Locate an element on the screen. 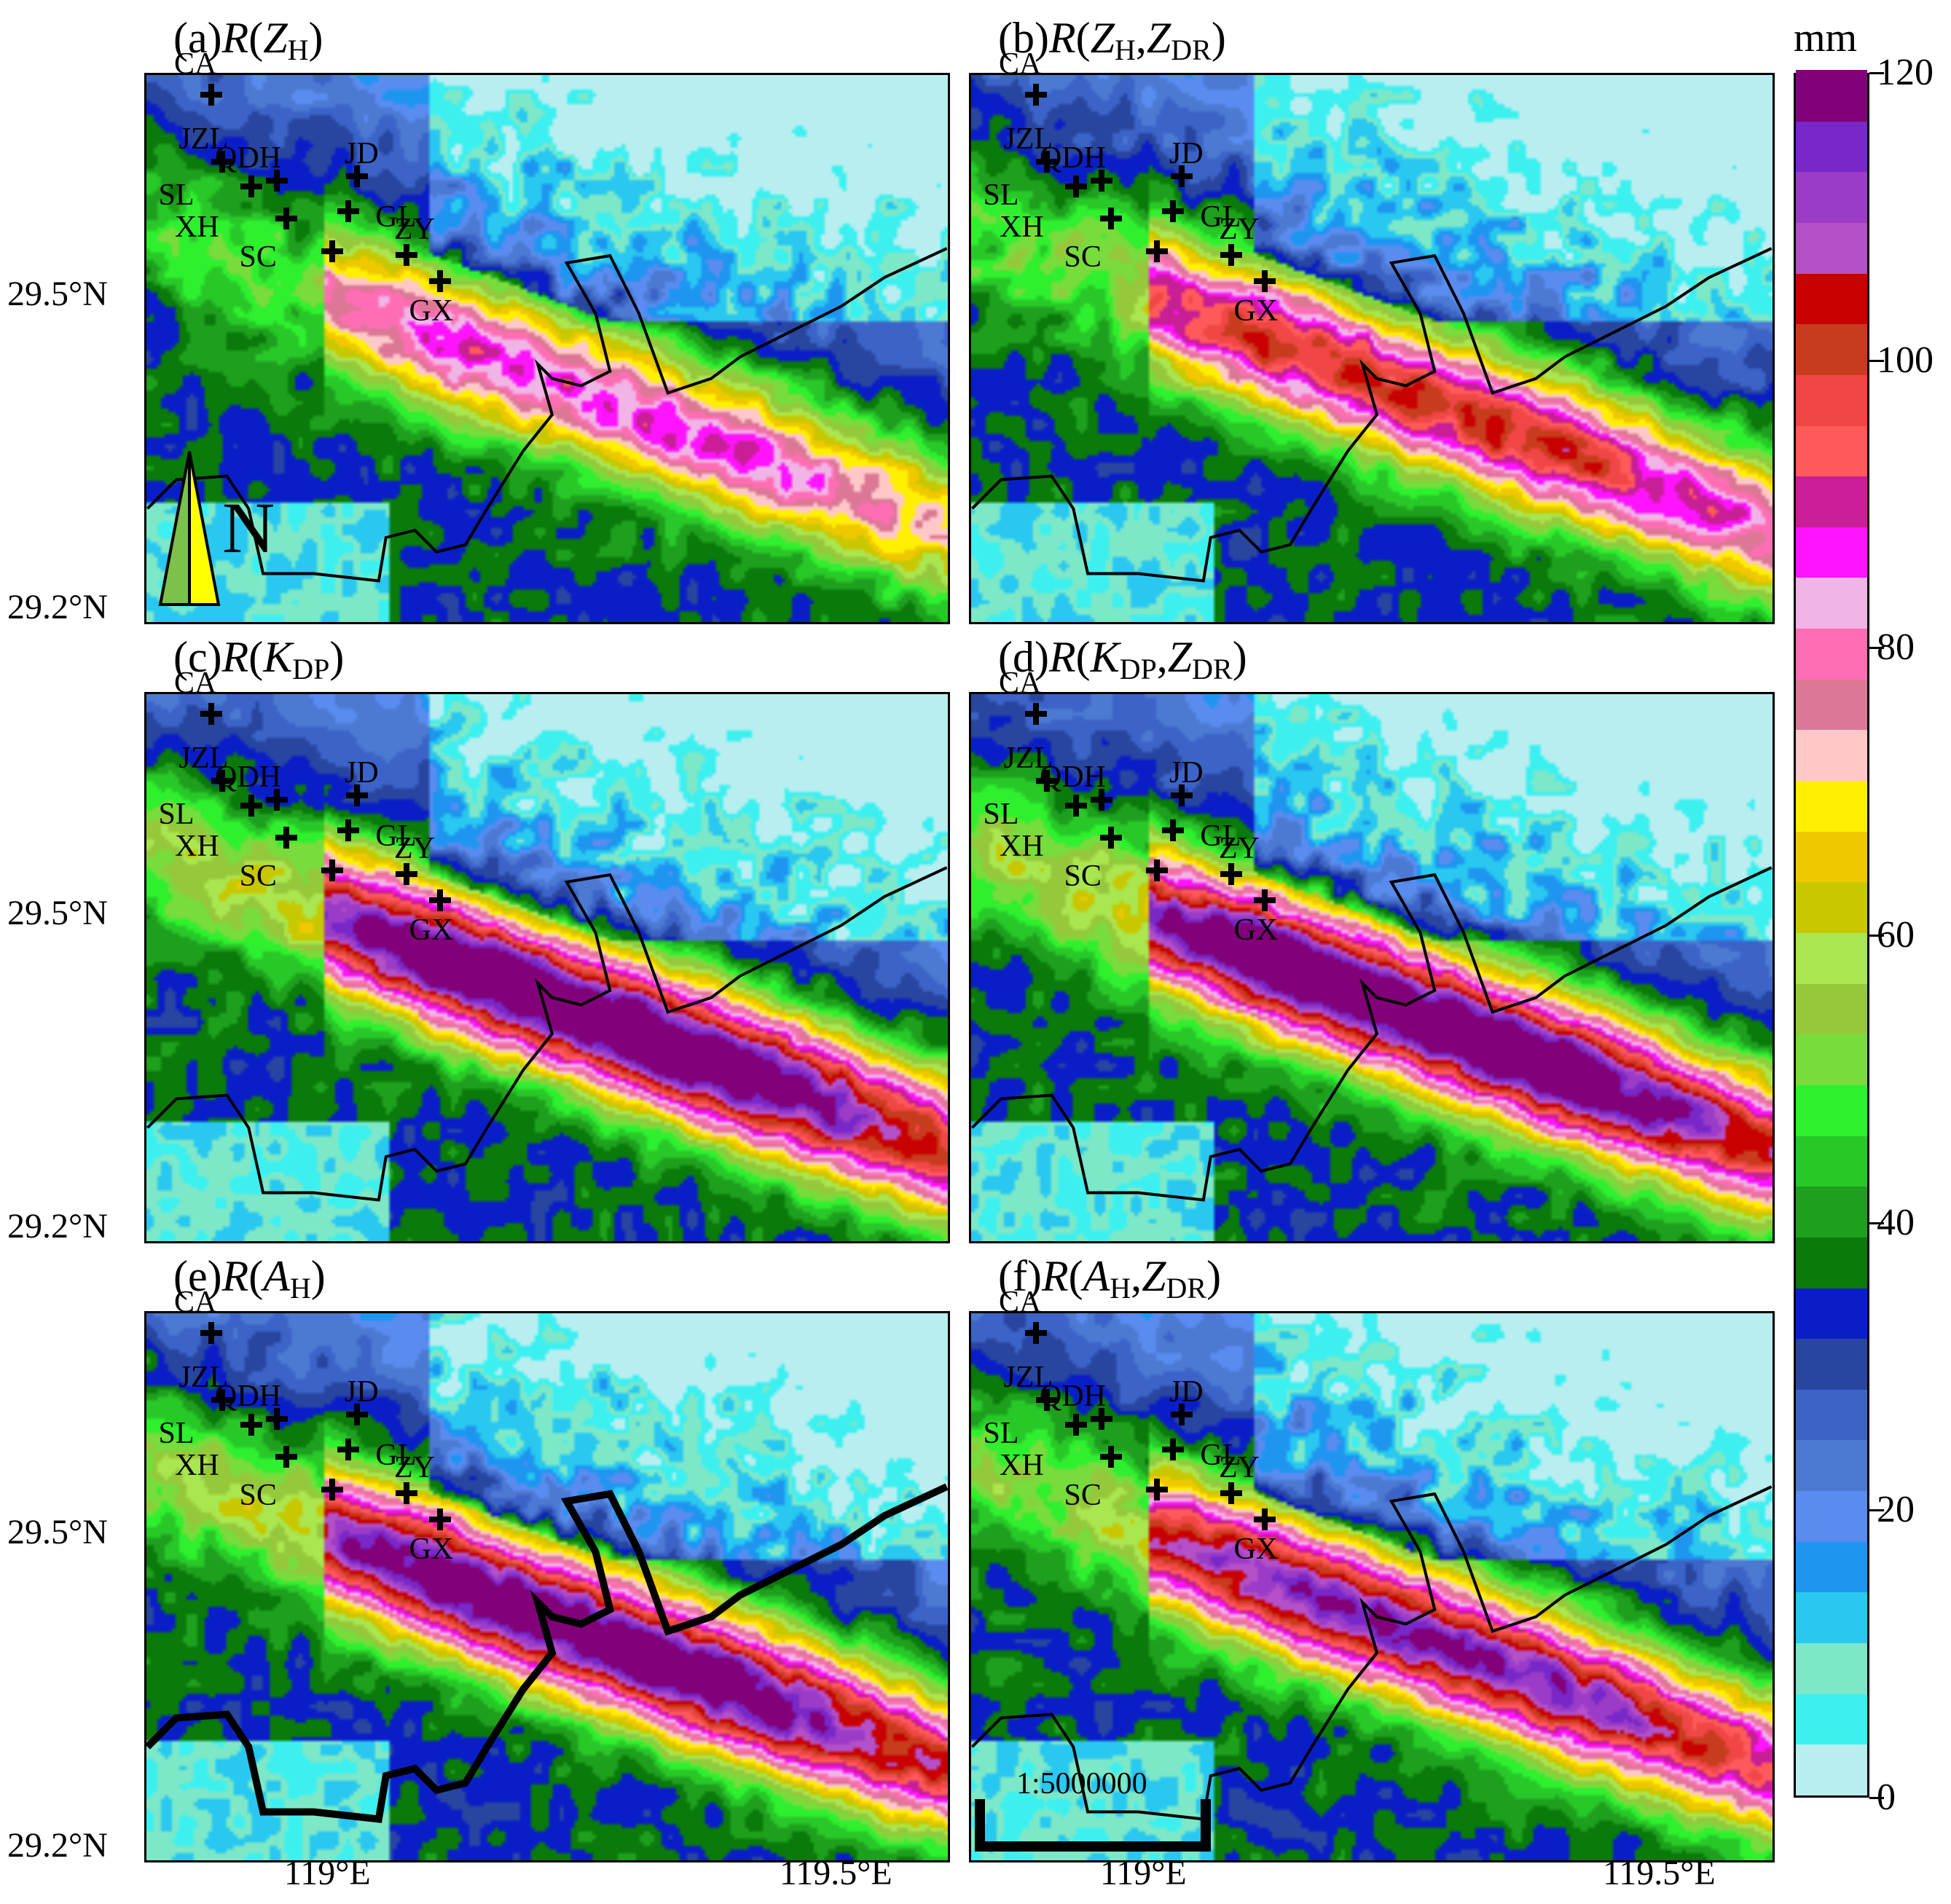  station-label: QDH is located at coordinates (248, 158).